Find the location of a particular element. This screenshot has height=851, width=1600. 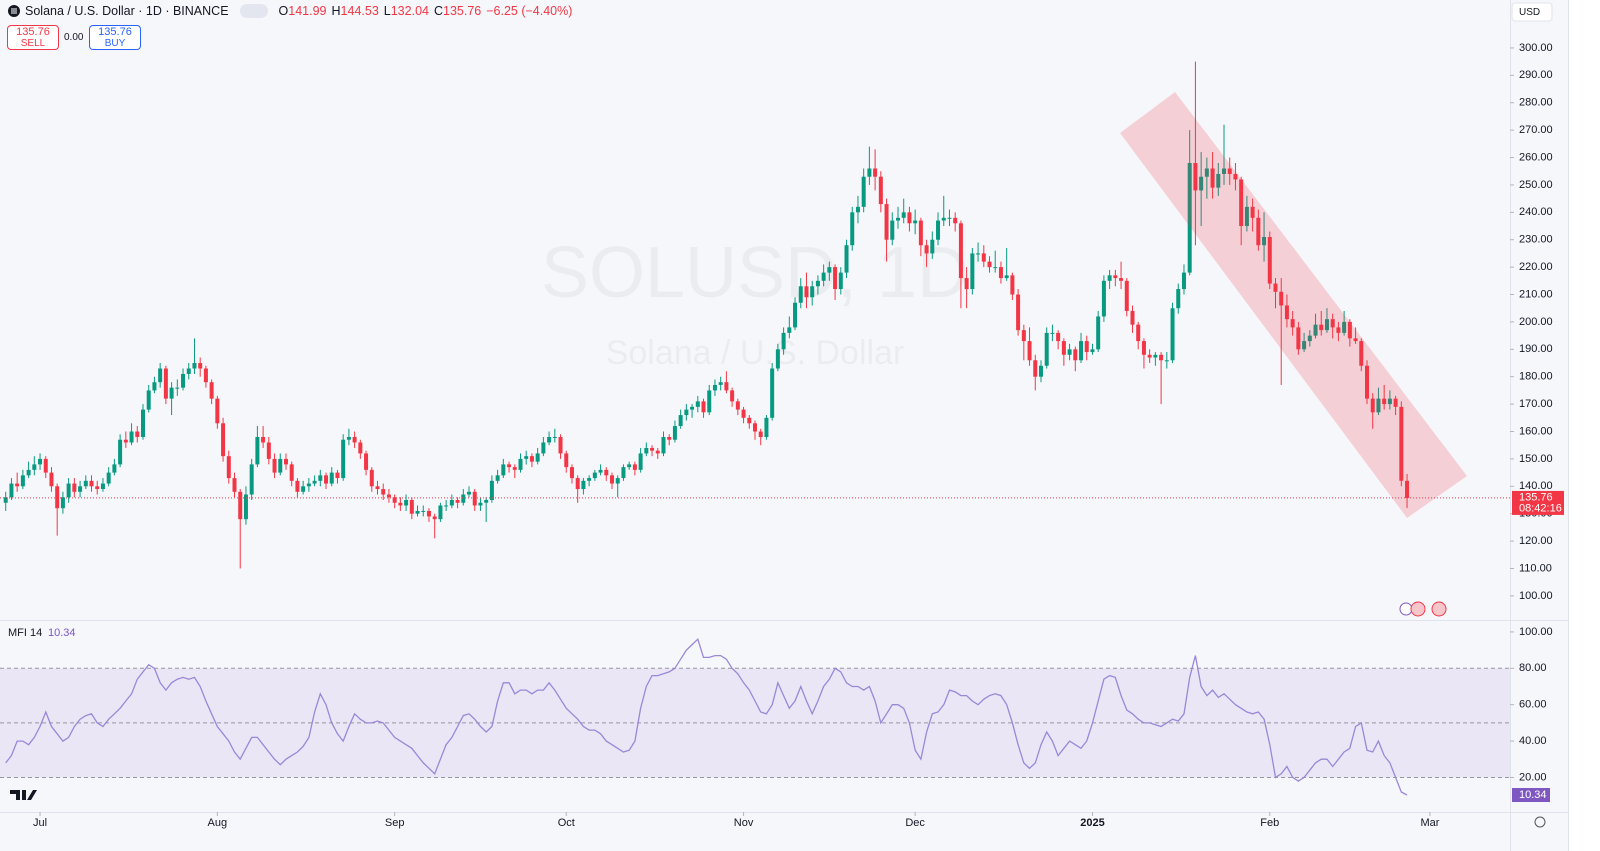

l-label: L is located at coordinates (387, 11).